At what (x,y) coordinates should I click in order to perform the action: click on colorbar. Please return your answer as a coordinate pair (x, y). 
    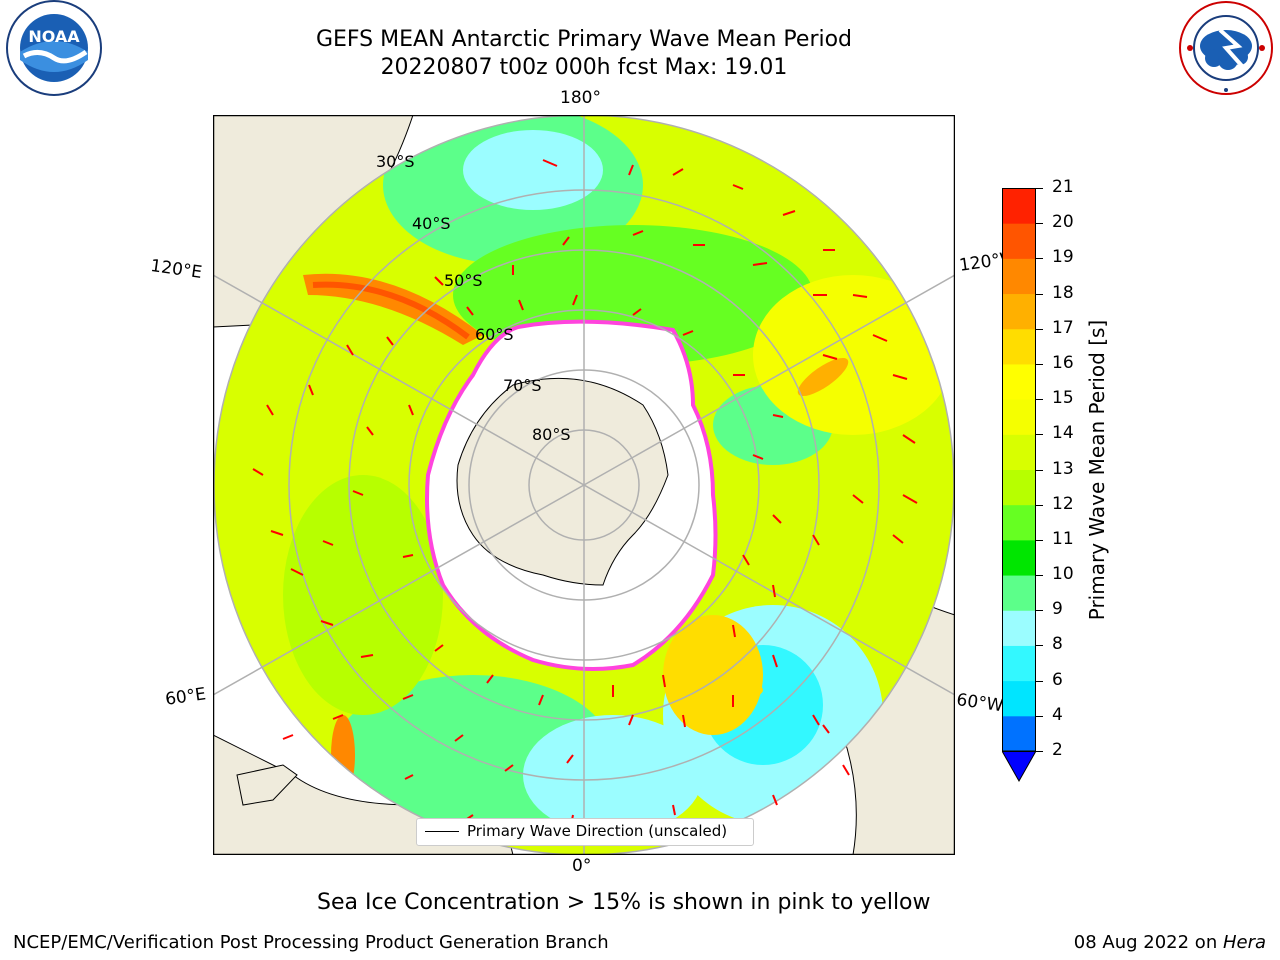
    Looking at the image, I should click on (1019, 485).